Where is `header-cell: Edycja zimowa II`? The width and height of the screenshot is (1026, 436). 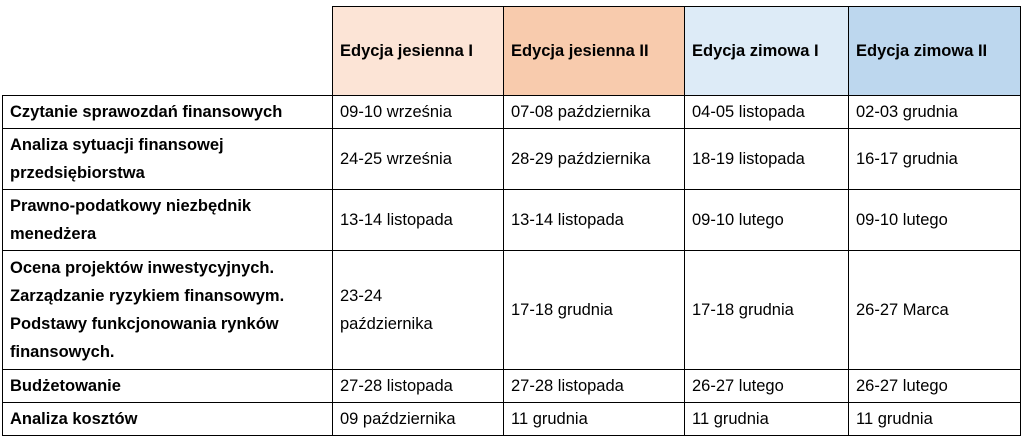 header-cell: Edycja zimowa II is located at coordinates (934, 51).